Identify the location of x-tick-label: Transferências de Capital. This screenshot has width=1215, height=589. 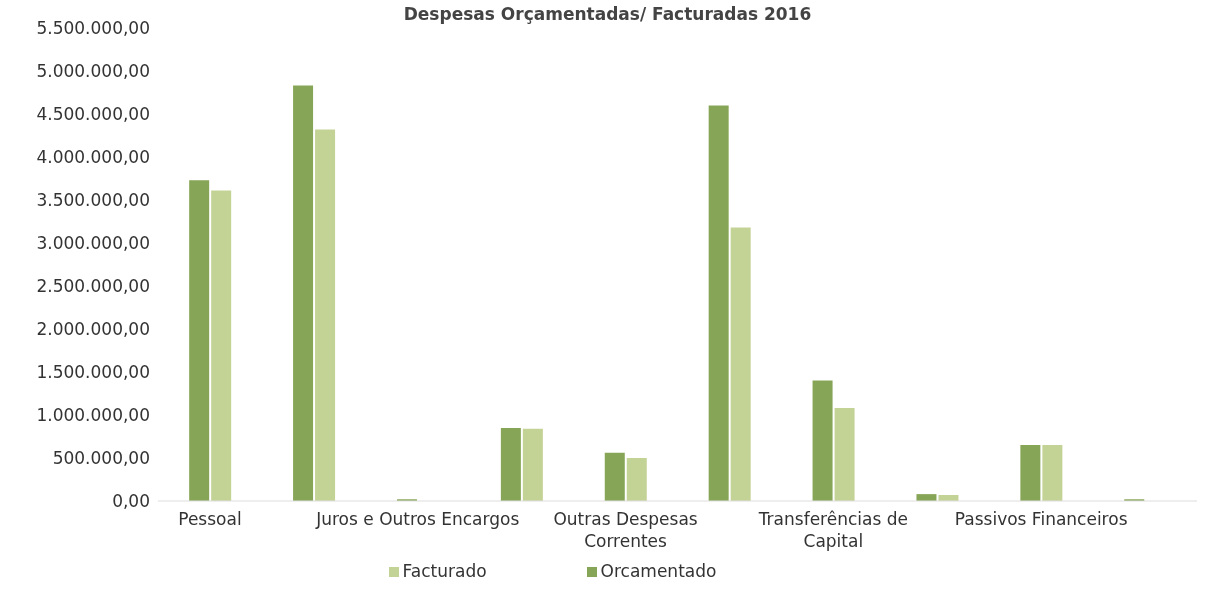
(832, 530).